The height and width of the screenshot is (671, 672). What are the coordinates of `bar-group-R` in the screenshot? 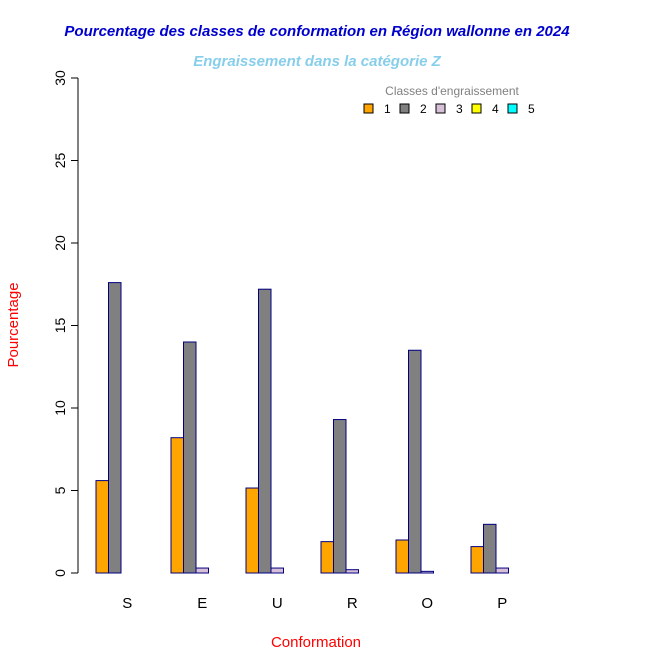 It's located at (339, 496).